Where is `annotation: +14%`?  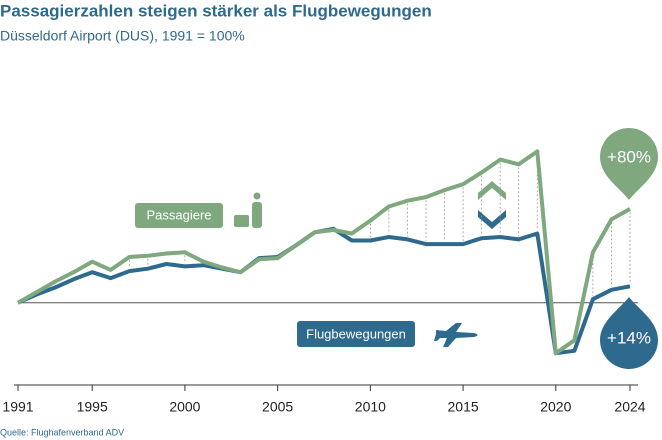 annotation: +14% is located at coordinates (629, 337).